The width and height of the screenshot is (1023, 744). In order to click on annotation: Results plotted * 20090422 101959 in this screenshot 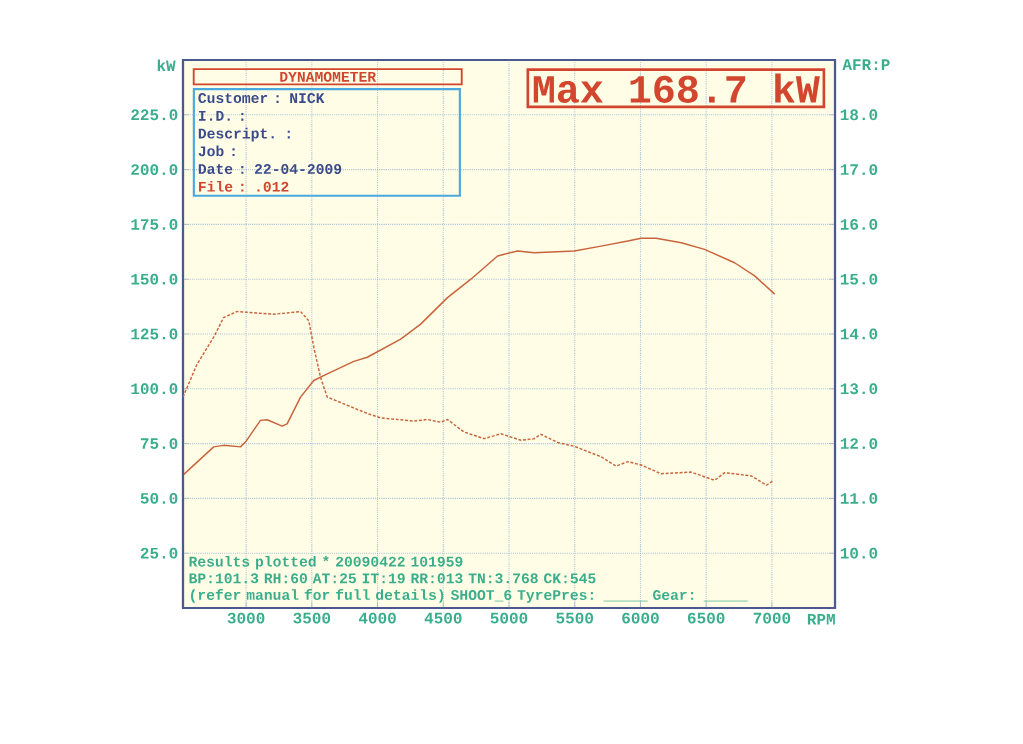, I will do `click(326, 562)`.